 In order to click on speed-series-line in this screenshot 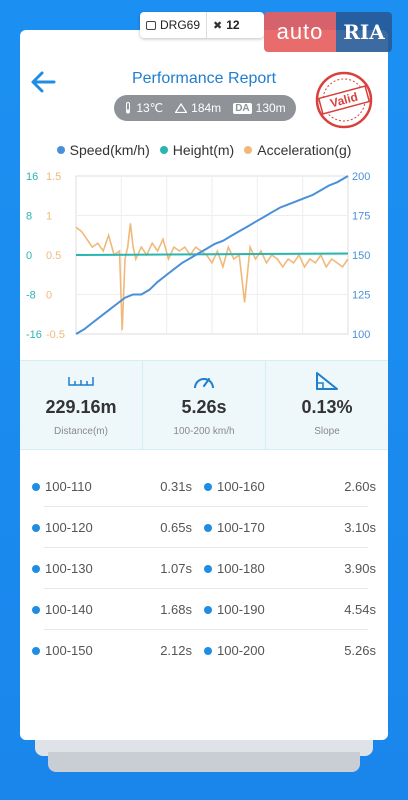, I will do `click(212, 255)`.